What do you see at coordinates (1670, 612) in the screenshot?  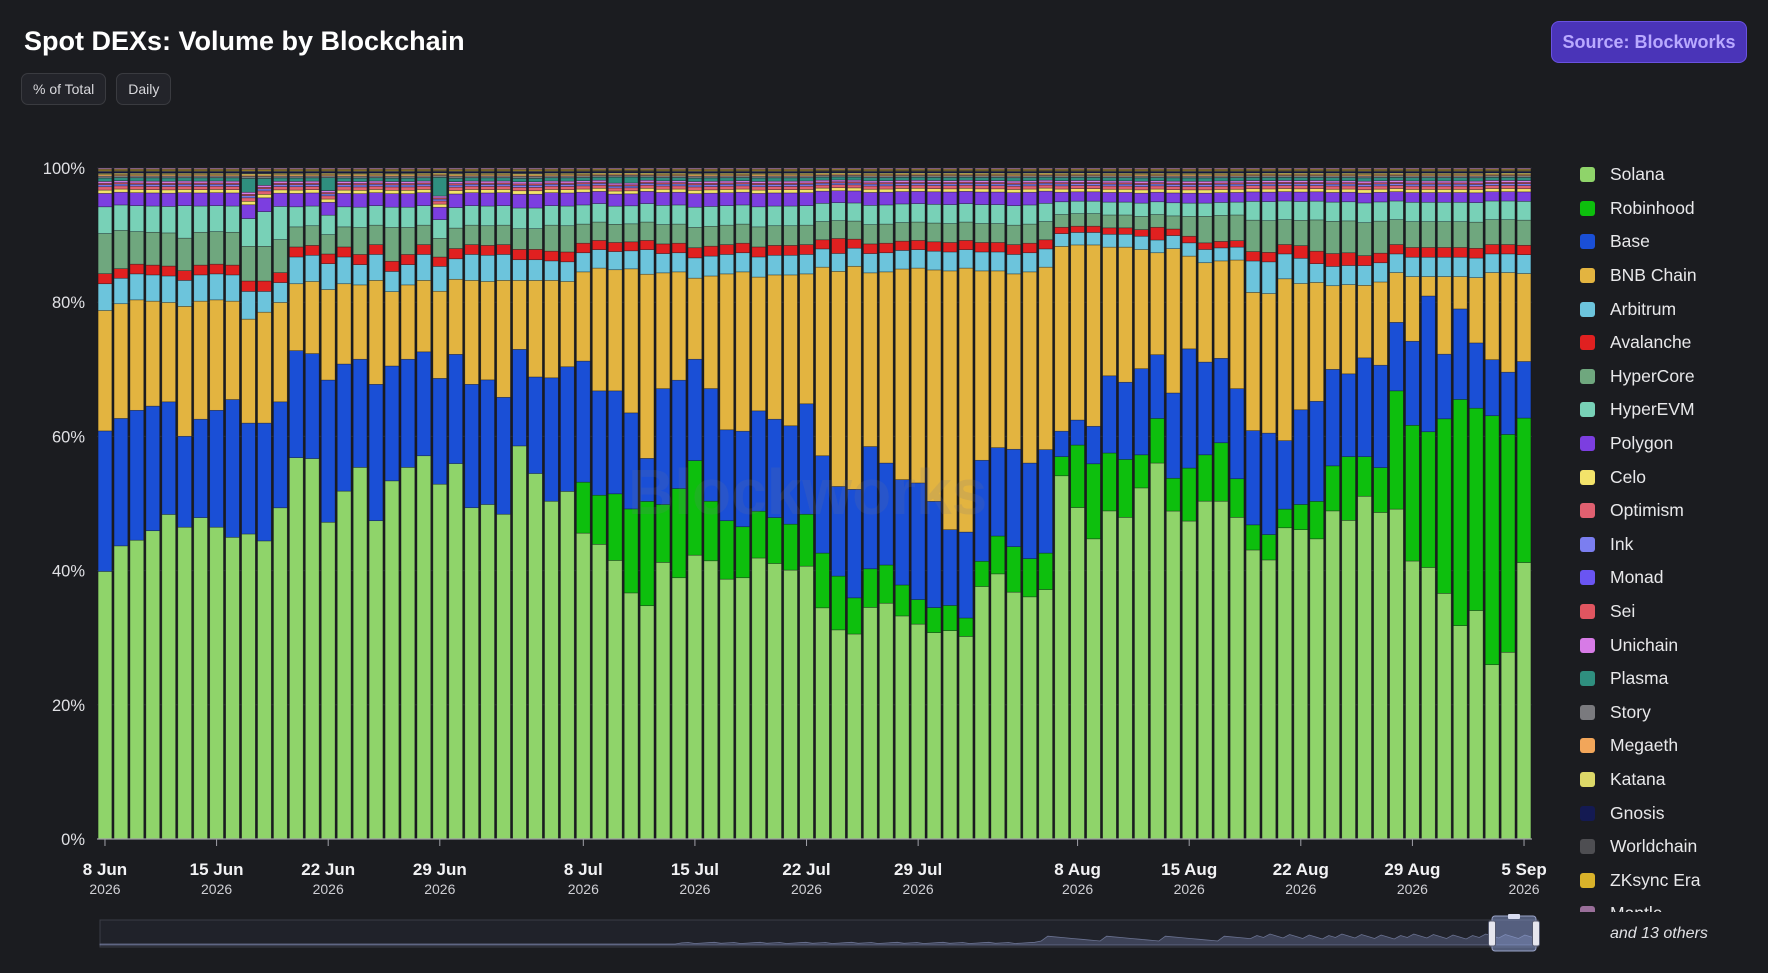 I see `legend-item: Sei` at bounding box center [1670, 612].